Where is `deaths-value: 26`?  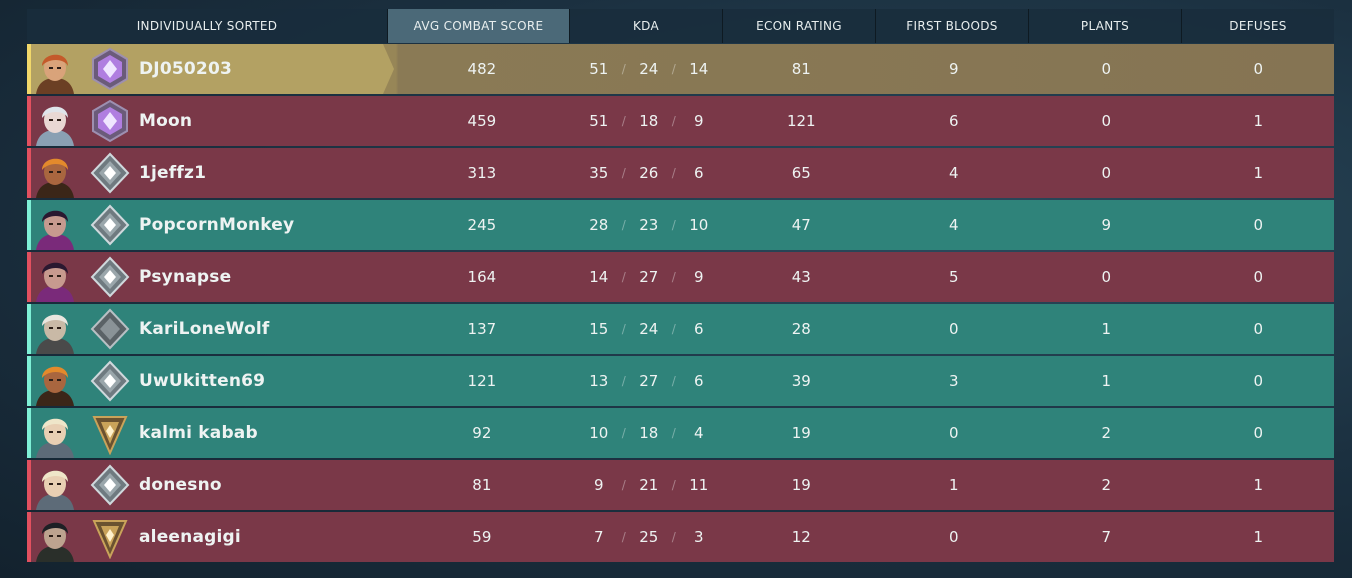
deaths-value: 26 is located at coordinates (649, 173).